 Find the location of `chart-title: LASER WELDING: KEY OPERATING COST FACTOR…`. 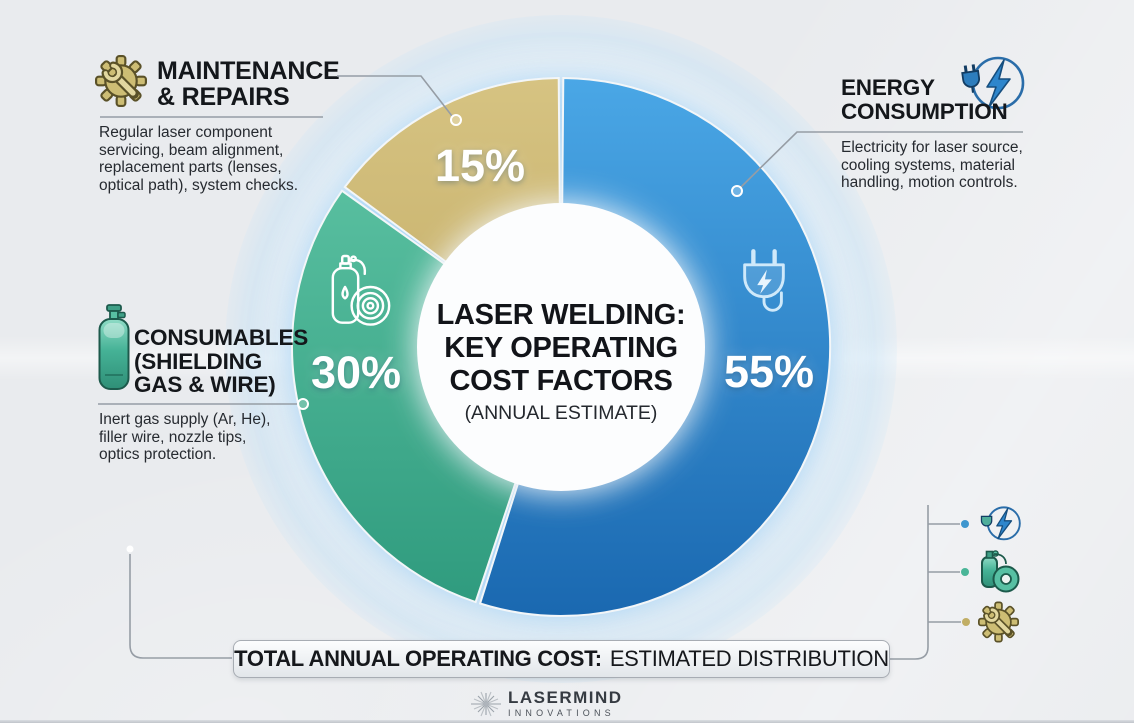

chart-title: LASER WELDING: KEY OPERATING COST FACTOR… is located at coordinates (561, 361).